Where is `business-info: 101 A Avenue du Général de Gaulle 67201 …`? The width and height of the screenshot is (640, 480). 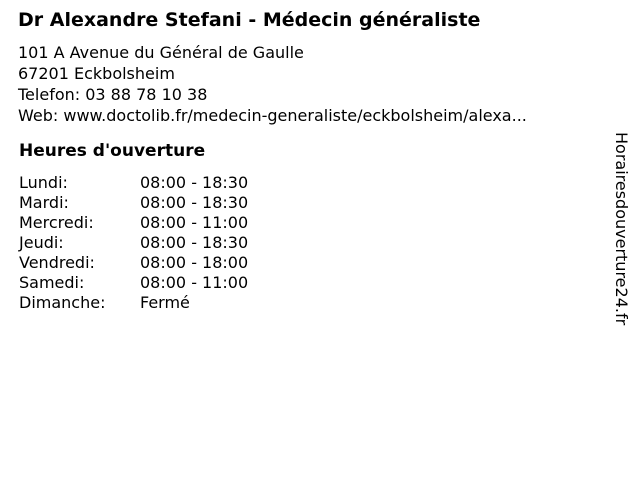 business-info: 101 A Avenue du Général de Gaulle 67201 … is located at coordinates (272, 84).